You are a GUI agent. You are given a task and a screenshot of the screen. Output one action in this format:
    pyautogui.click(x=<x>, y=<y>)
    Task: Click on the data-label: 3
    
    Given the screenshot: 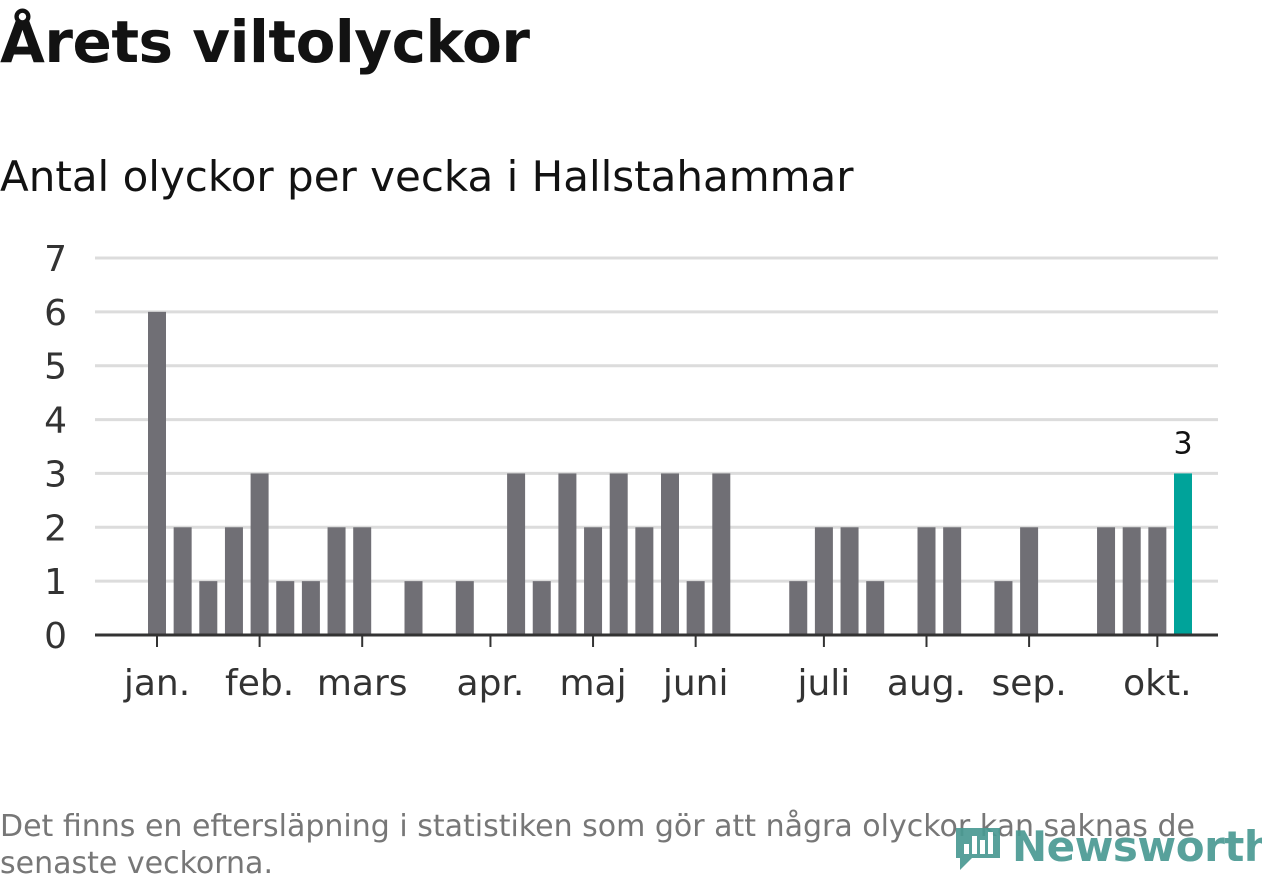 What is the action you would take?
    pyautogui.click(x=1182, y=443)
    